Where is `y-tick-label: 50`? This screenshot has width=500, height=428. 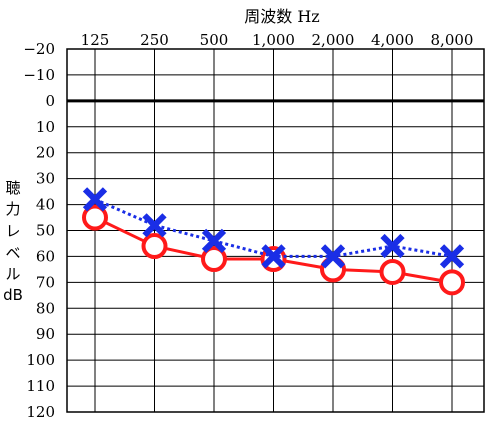 y-tick-label: 50 is located at coordinates (45, 231).